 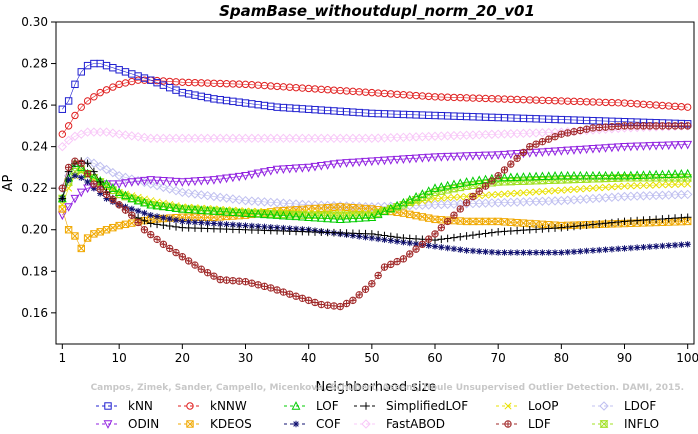 What do you see at coordinates (34, 22) in the screenshot?
I see `y-tick-label: 0.30` at bounding box center [34, 22].